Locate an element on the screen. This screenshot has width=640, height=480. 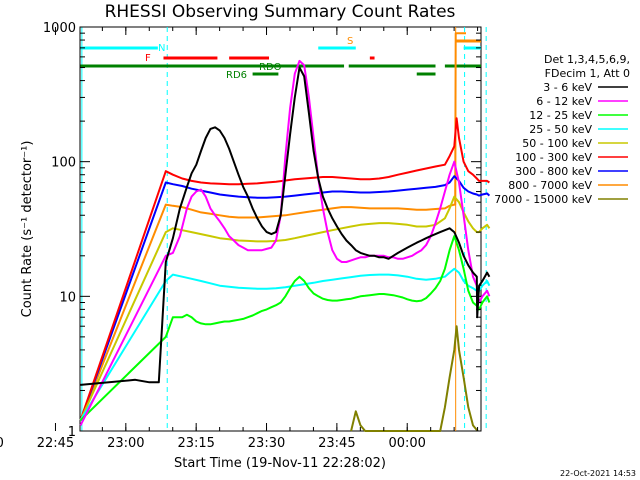
chart-title: RHESSI Observing Summary Count Rates is located at coordinates (280, 12).